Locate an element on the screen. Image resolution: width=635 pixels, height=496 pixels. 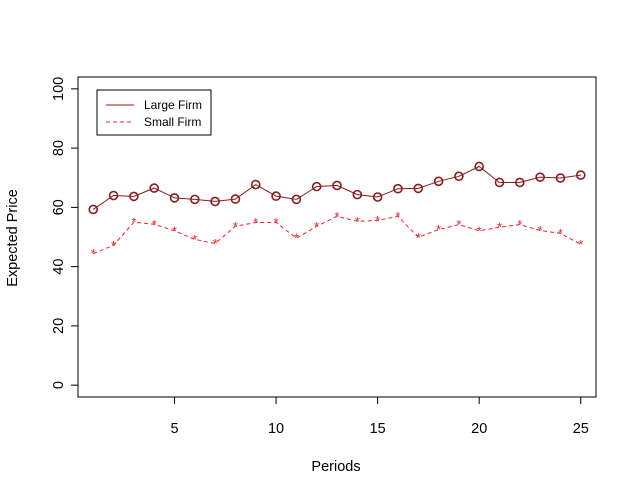
legend: Large Firm Small Firm is located at coordinates (154, 112).